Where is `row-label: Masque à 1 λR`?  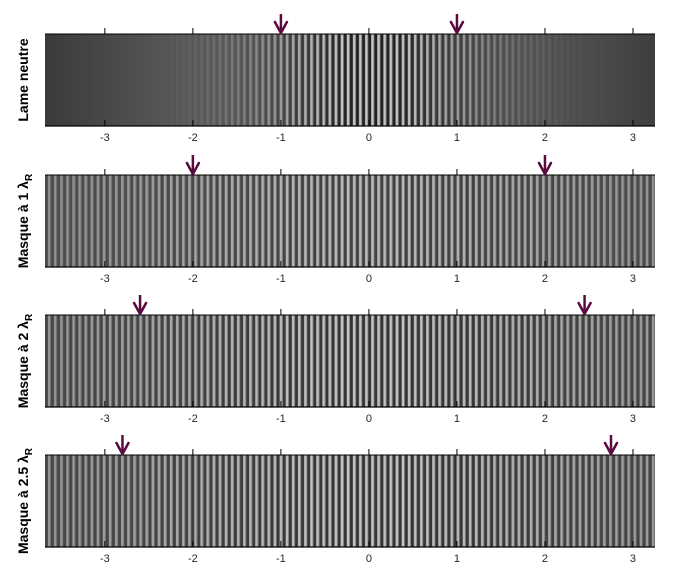 row-label: Masque à 1 λR is located at coordinates (25, 220).